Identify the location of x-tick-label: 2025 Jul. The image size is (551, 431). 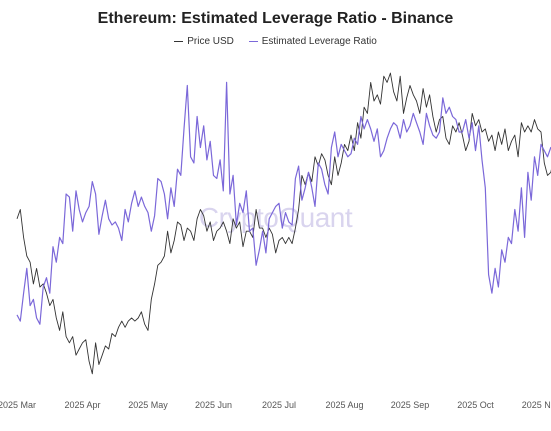
(279, 405).